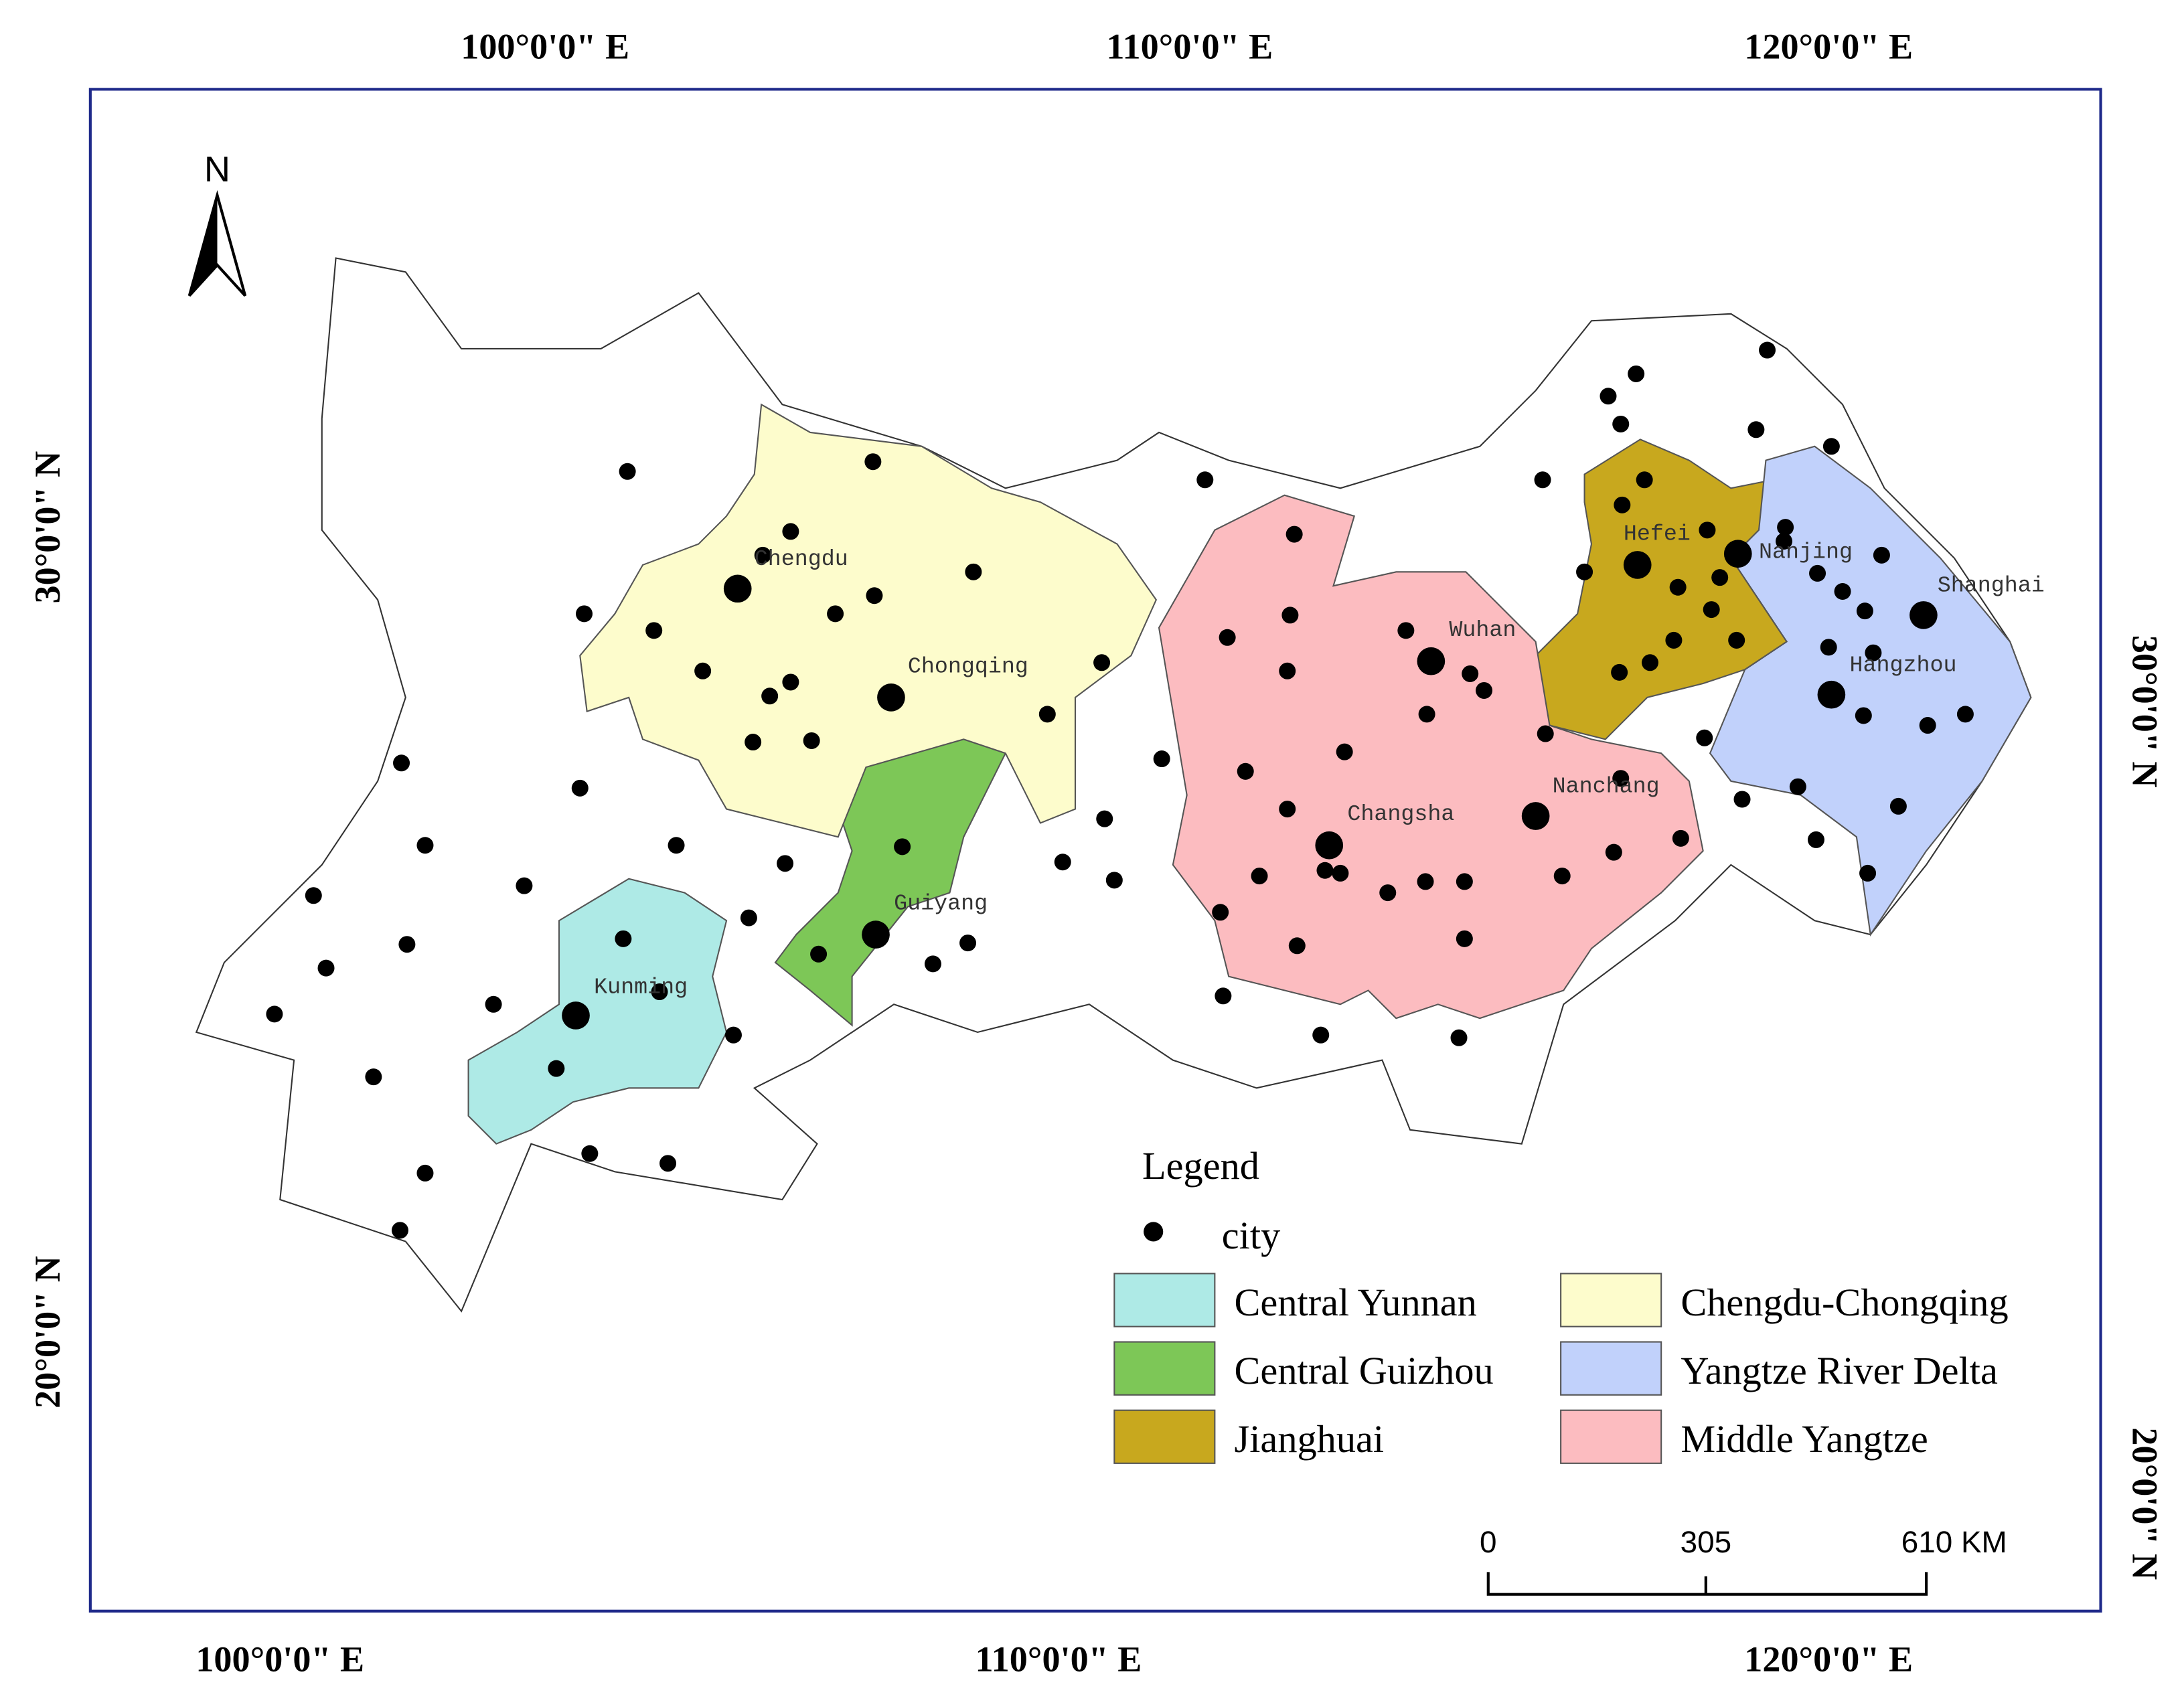 The width and height of the screenshot is (2184, 1699). I want to click on legend-label: Yangtze River Delta, so click(1839, 1371).